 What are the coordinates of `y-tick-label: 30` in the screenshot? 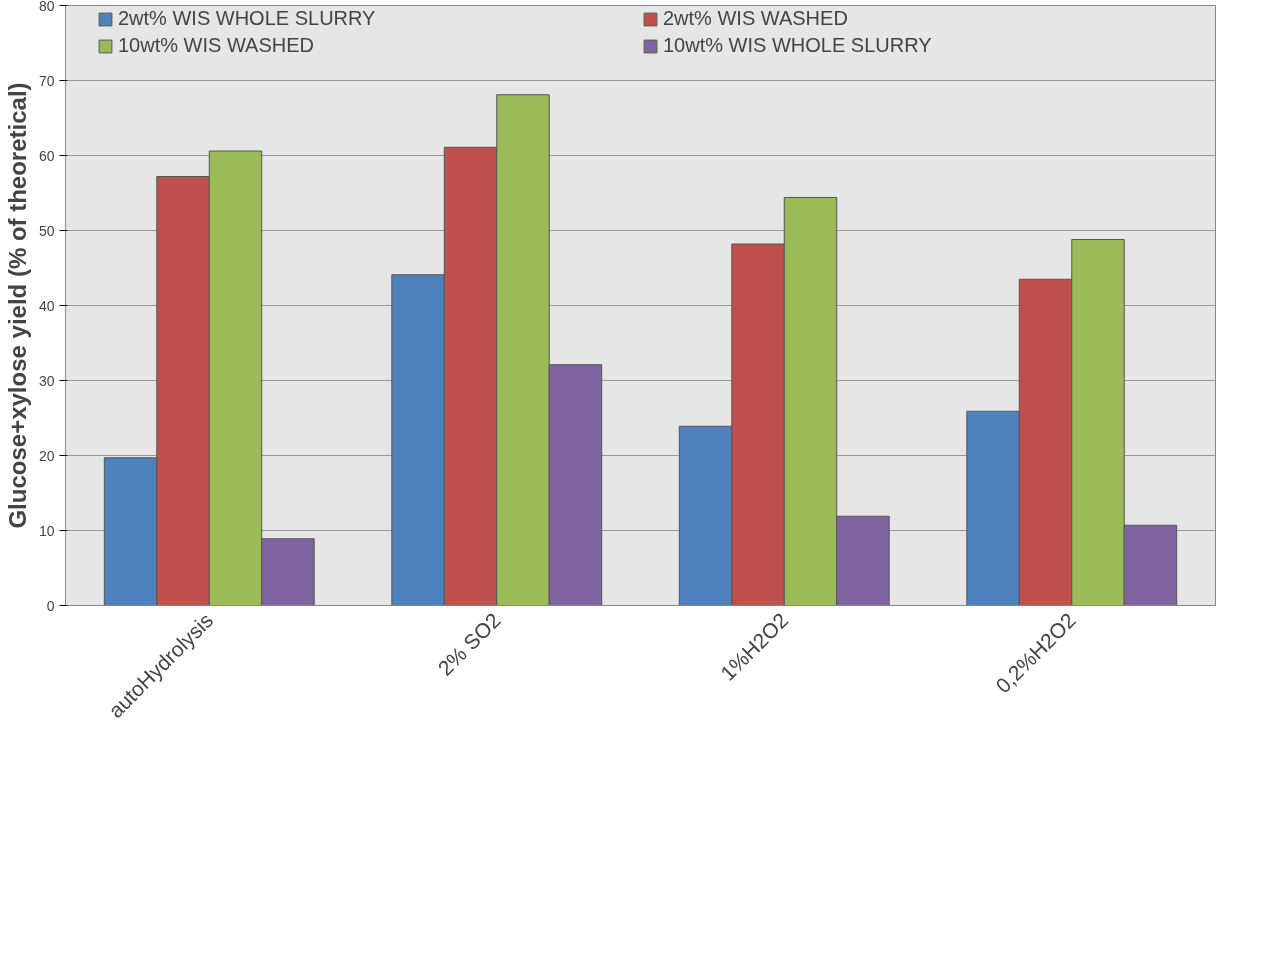 It's located at (46, 380).